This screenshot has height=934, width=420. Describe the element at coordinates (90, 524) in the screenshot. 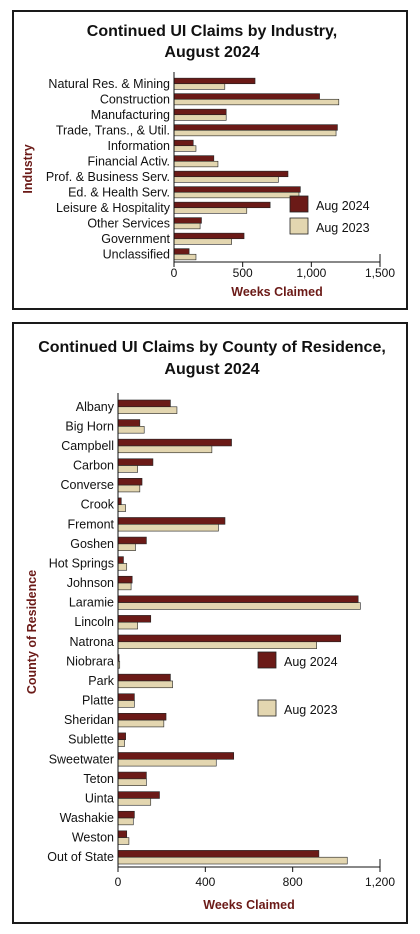

I see `county-category-label: Fremont` at that location.